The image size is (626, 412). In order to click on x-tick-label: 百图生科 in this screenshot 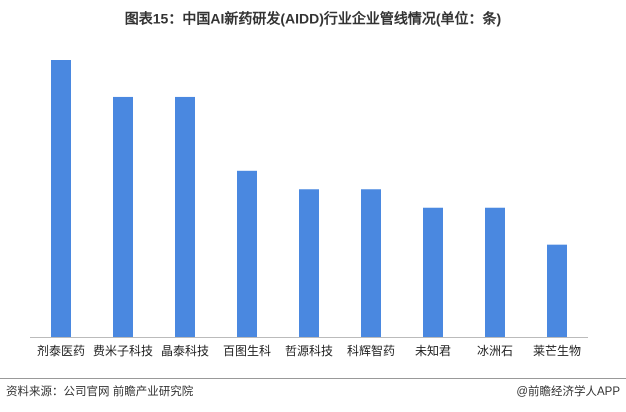, I will do `click(247, 351)`.